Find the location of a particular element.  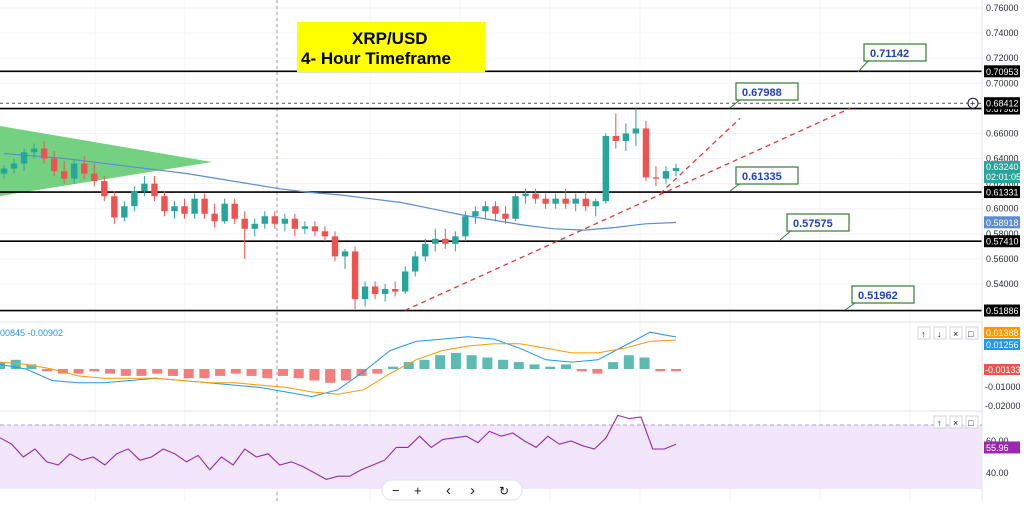

callout-label: 0.67988 is located at coordinates (762, 93).